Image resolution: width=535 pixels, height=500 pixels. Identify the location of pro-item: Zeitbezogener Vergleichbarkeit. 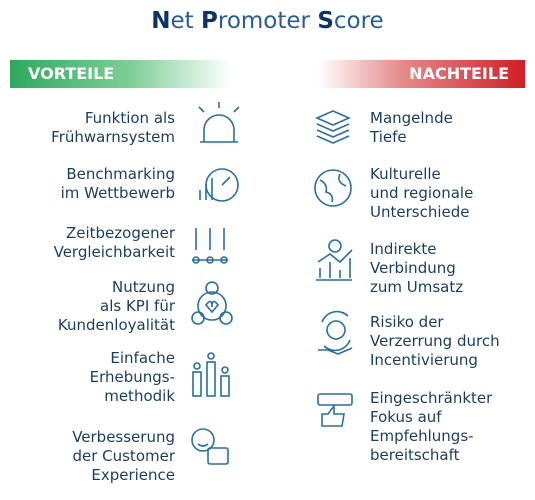
(114, 243).